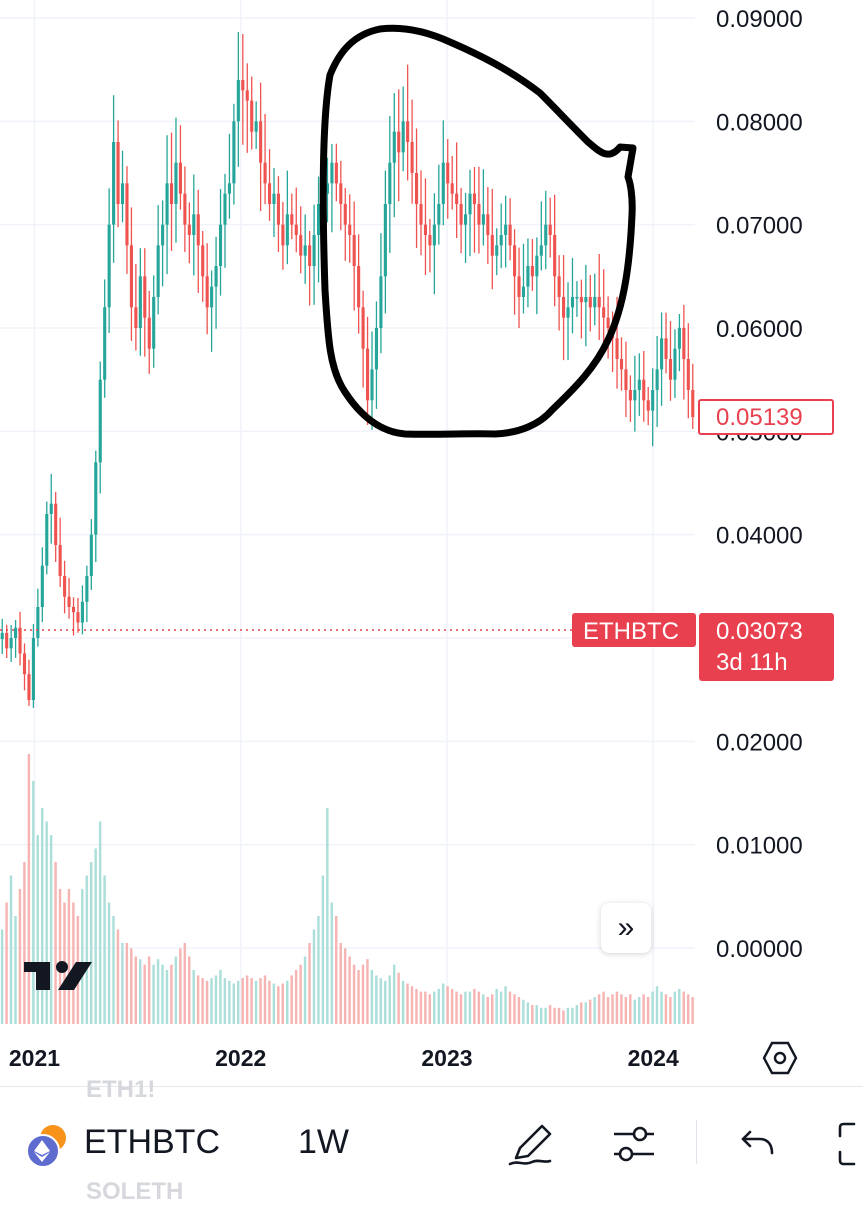  What do you see at coordinates (780, 1060) in the screenshot?
I see `chart-settings-icon` at bounding box center [780, 1060].